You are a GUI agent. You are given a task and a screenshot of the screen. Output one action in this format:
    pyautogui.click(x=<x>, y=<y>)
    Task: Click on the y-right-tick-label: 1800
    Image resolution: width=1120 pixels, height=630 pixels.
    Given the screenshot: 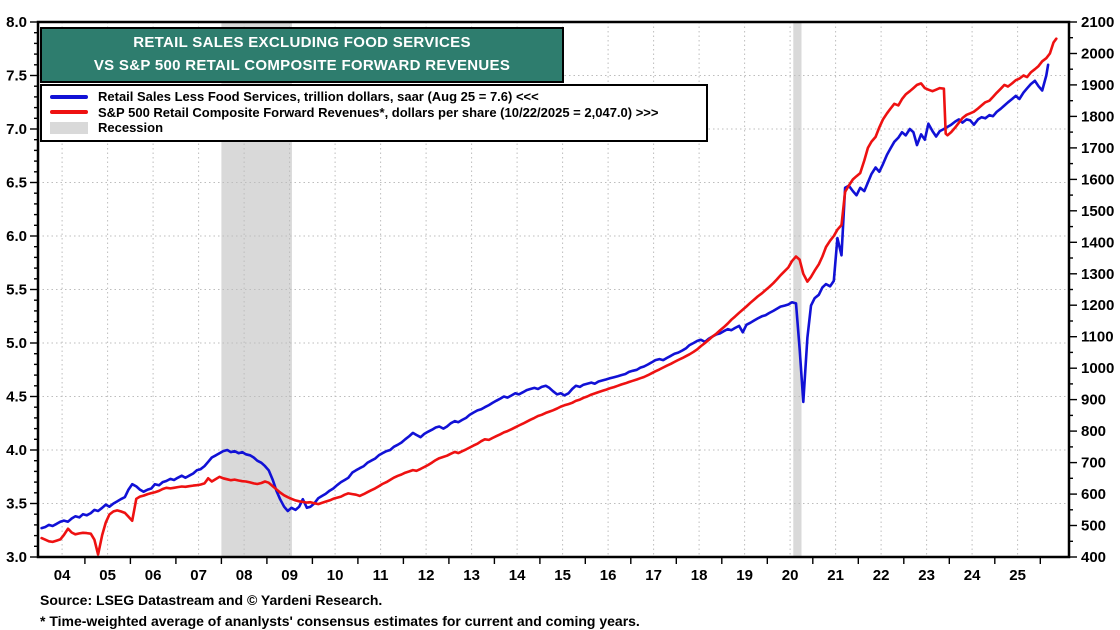 What is the action you would take?
    pyautogui.click(x=1097, y=116)
    